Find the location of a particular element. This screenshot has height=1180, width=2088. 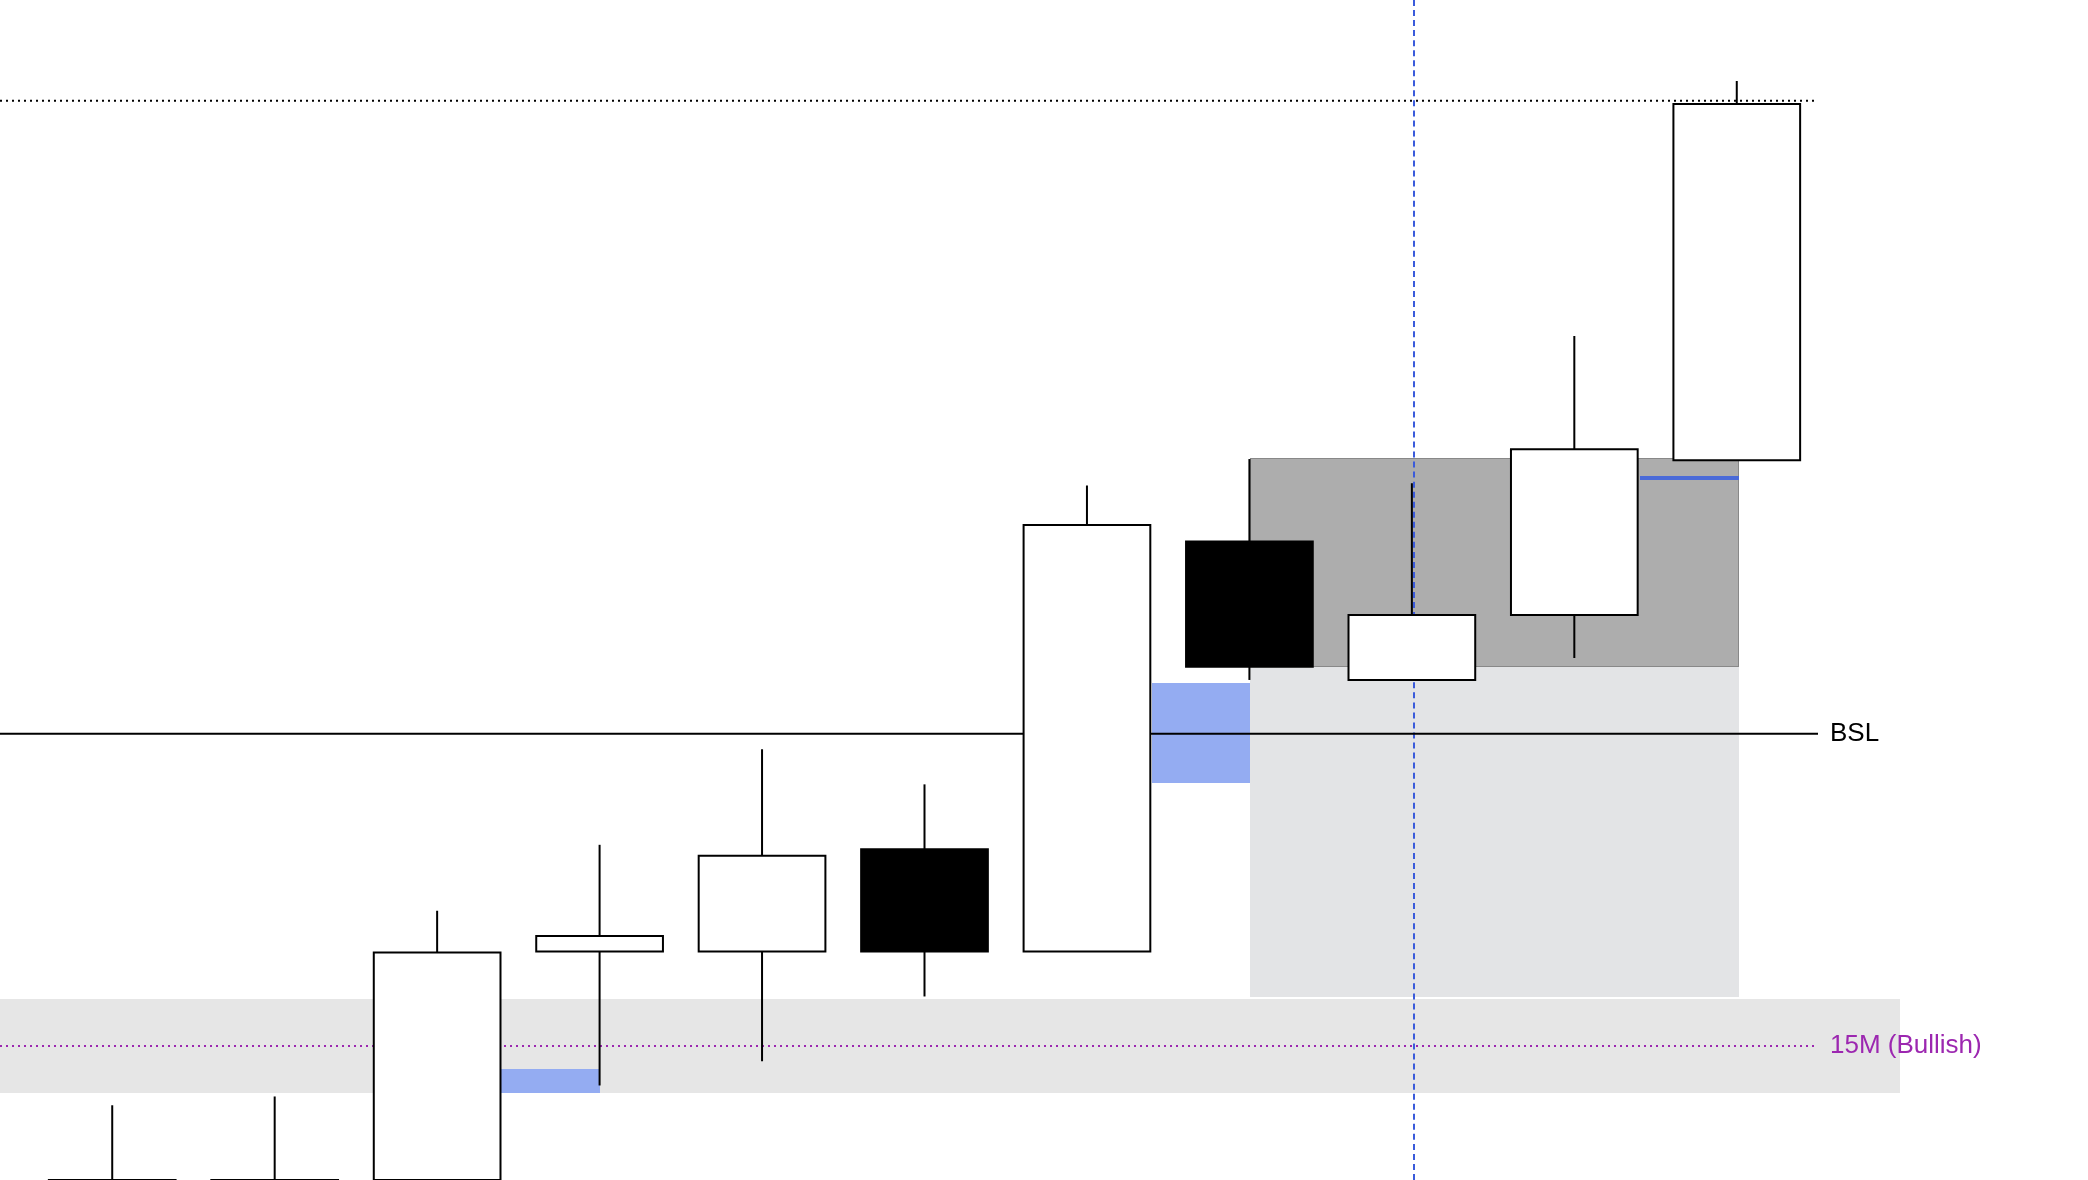

ref-line-label: 15M (Bullish) is located at coordinates (1906, 1044).